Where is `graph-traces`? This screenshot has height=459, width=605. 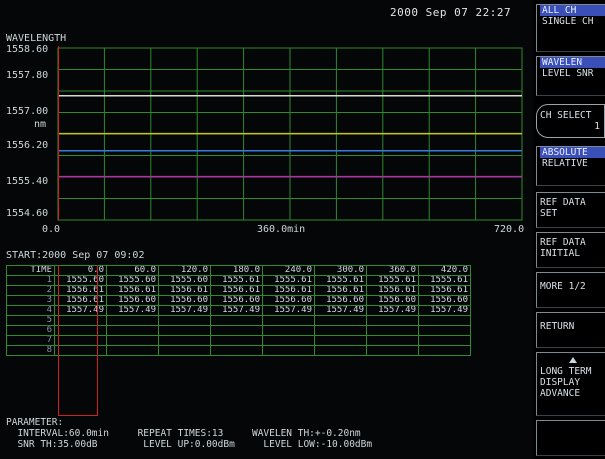 graph-traces is located at coordinates (290, 136).